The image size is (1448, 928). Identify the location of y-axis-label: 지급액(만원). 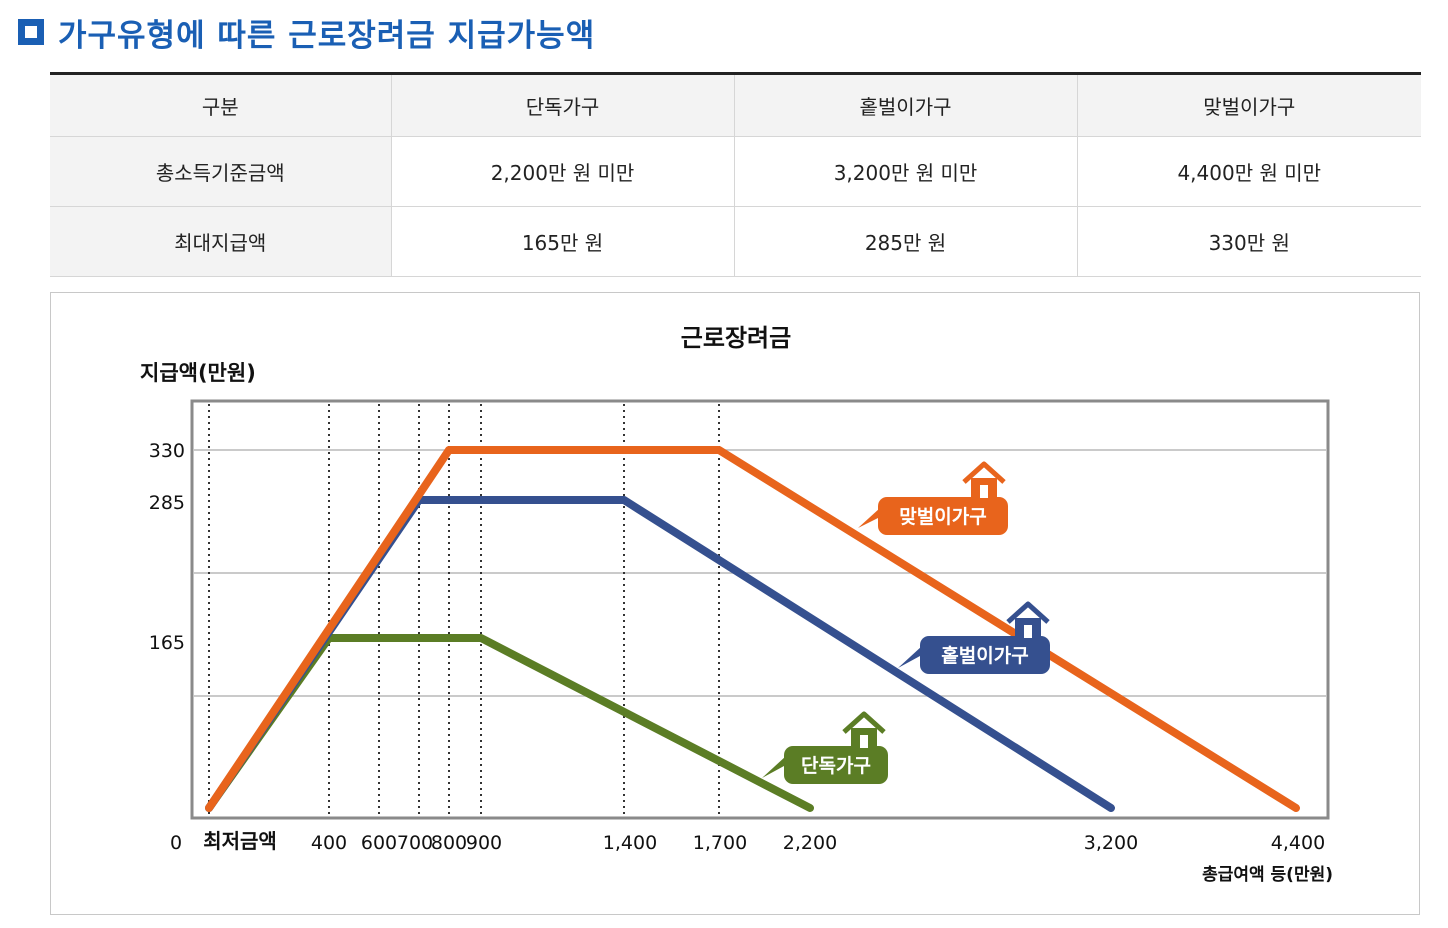
(198, 373).